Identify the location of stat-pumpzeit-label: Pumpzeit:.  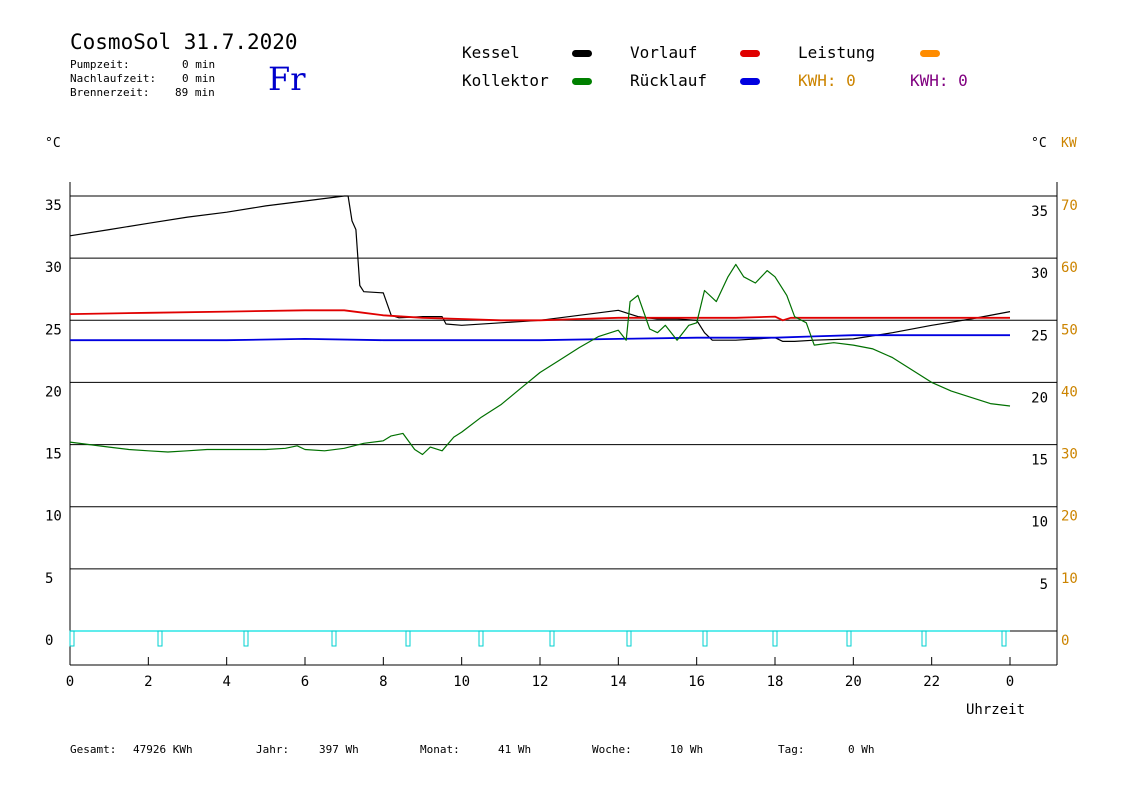
(100, 64).